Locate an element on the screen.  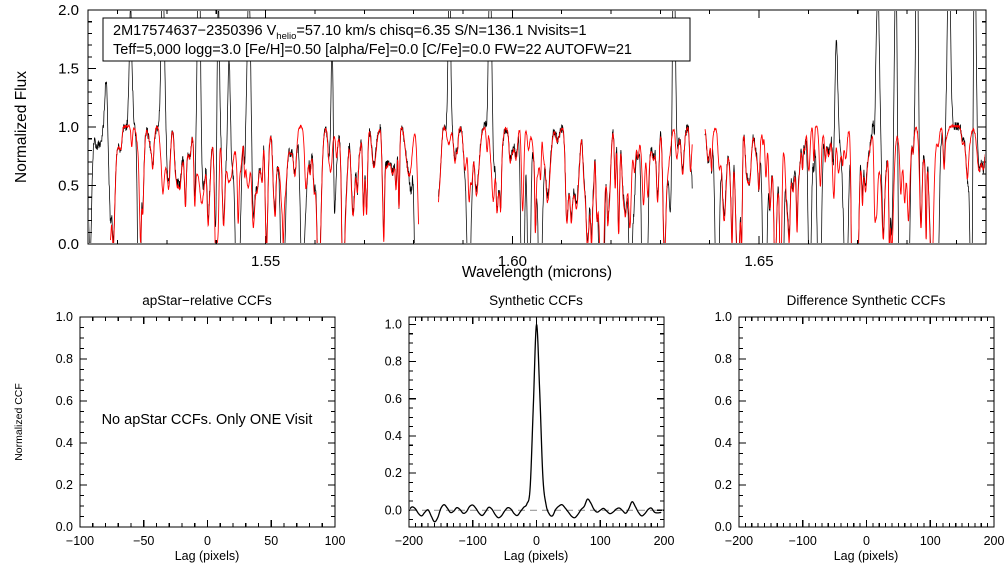
difference-ccf-title: Difference Synthetic CCFs is located at coordinates (866, 300).